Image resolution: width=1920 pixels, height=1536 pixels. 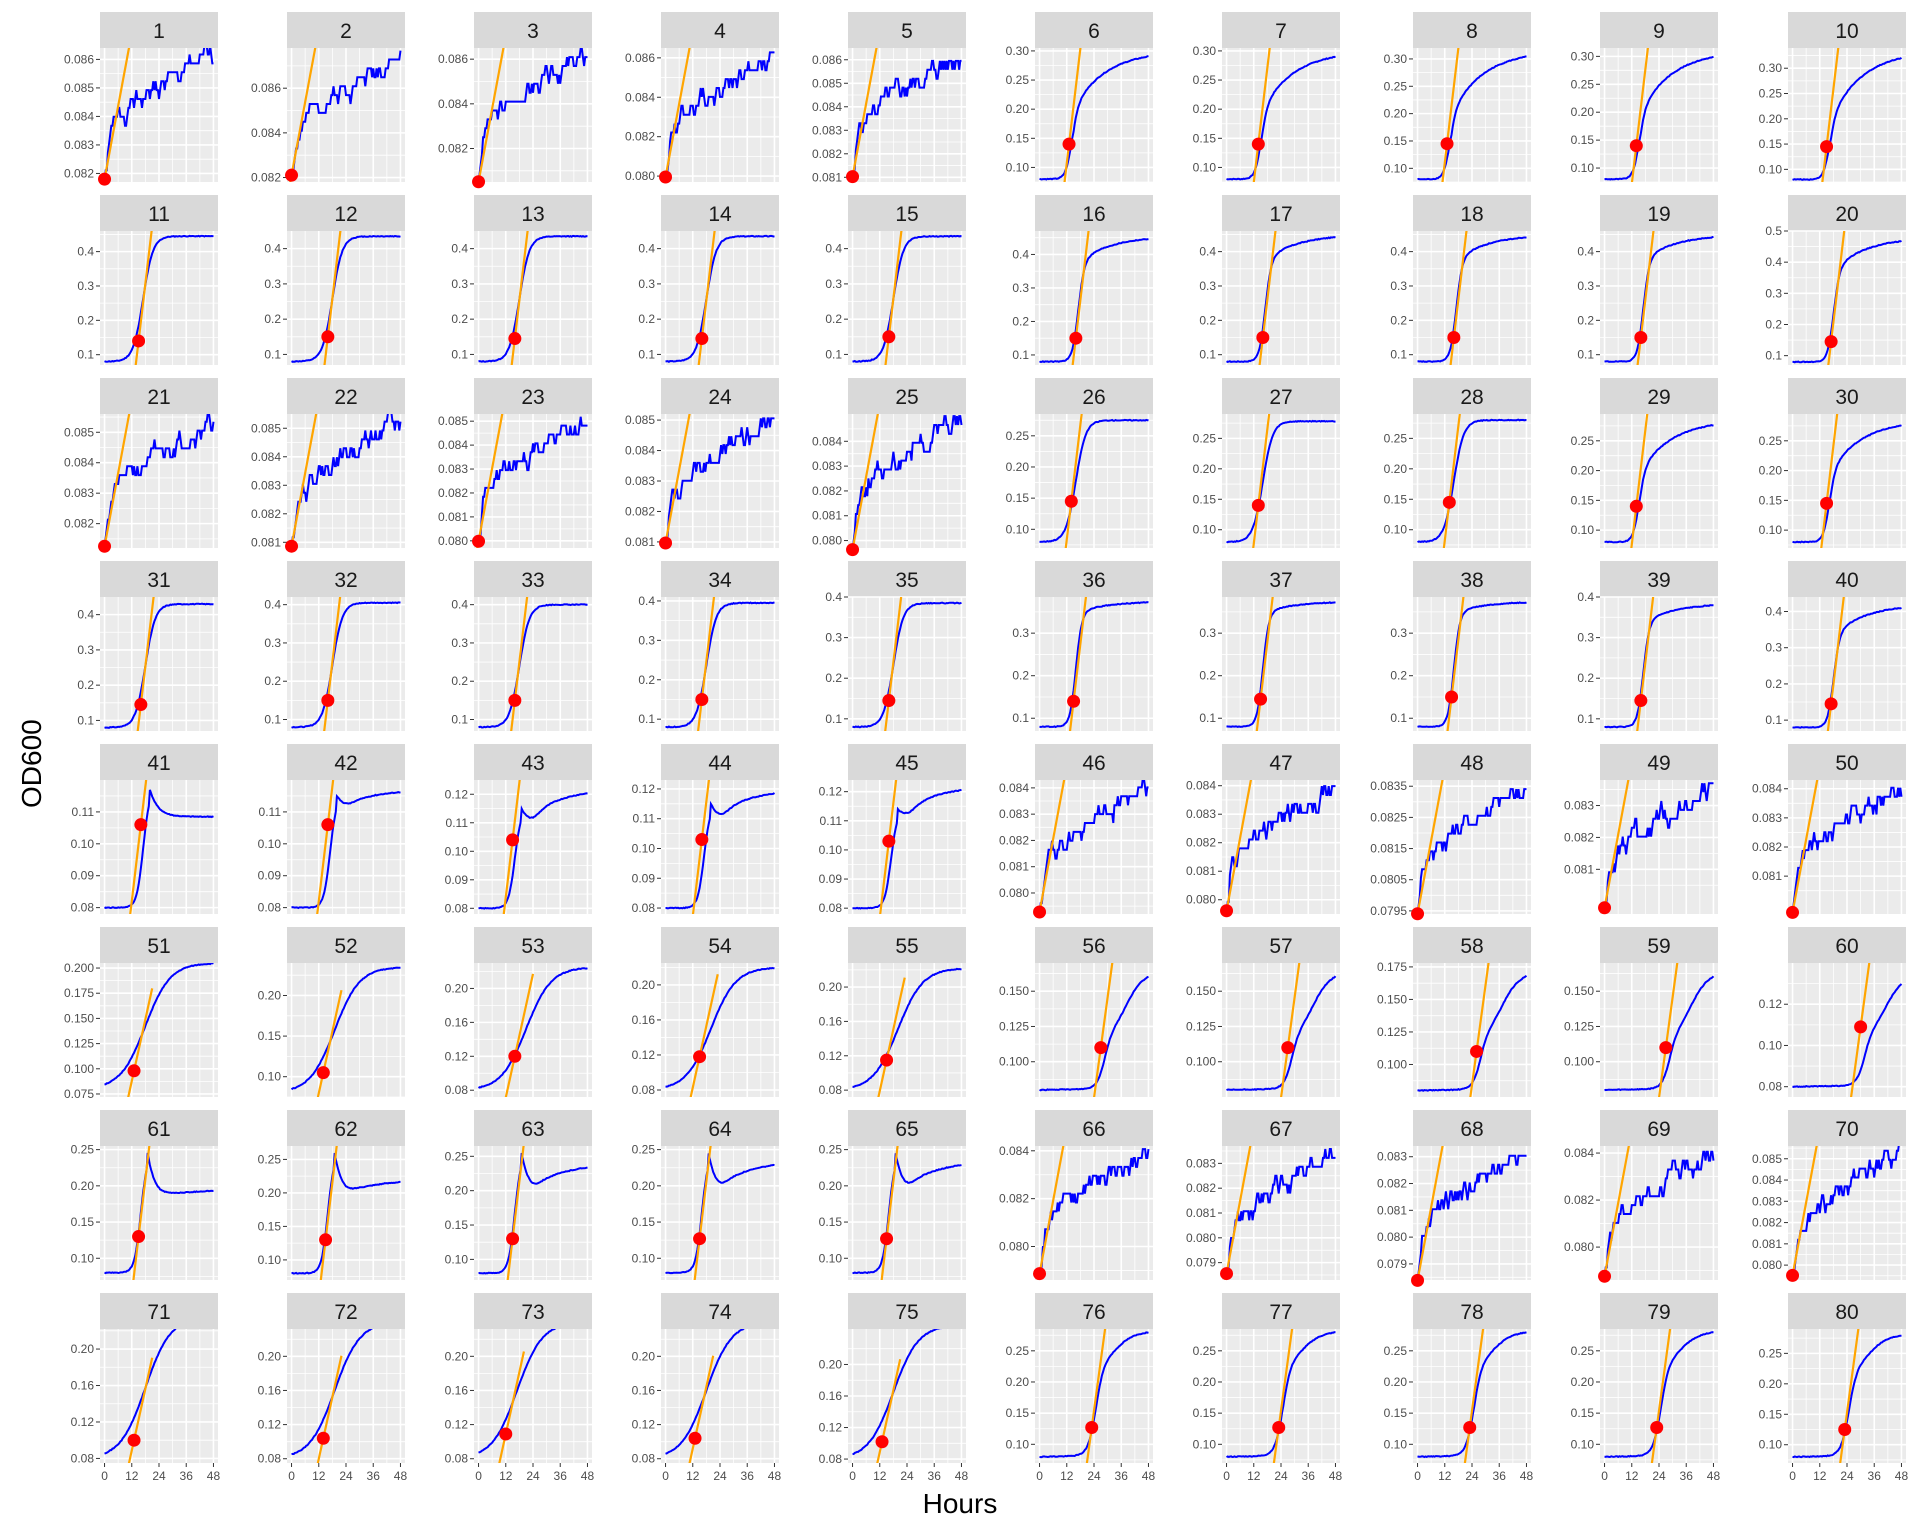 What do you see at coordinates (1201, 1238) in the screenshot?
I see `y-tick-label: 0.080` at bounding box center [1201, 1238].